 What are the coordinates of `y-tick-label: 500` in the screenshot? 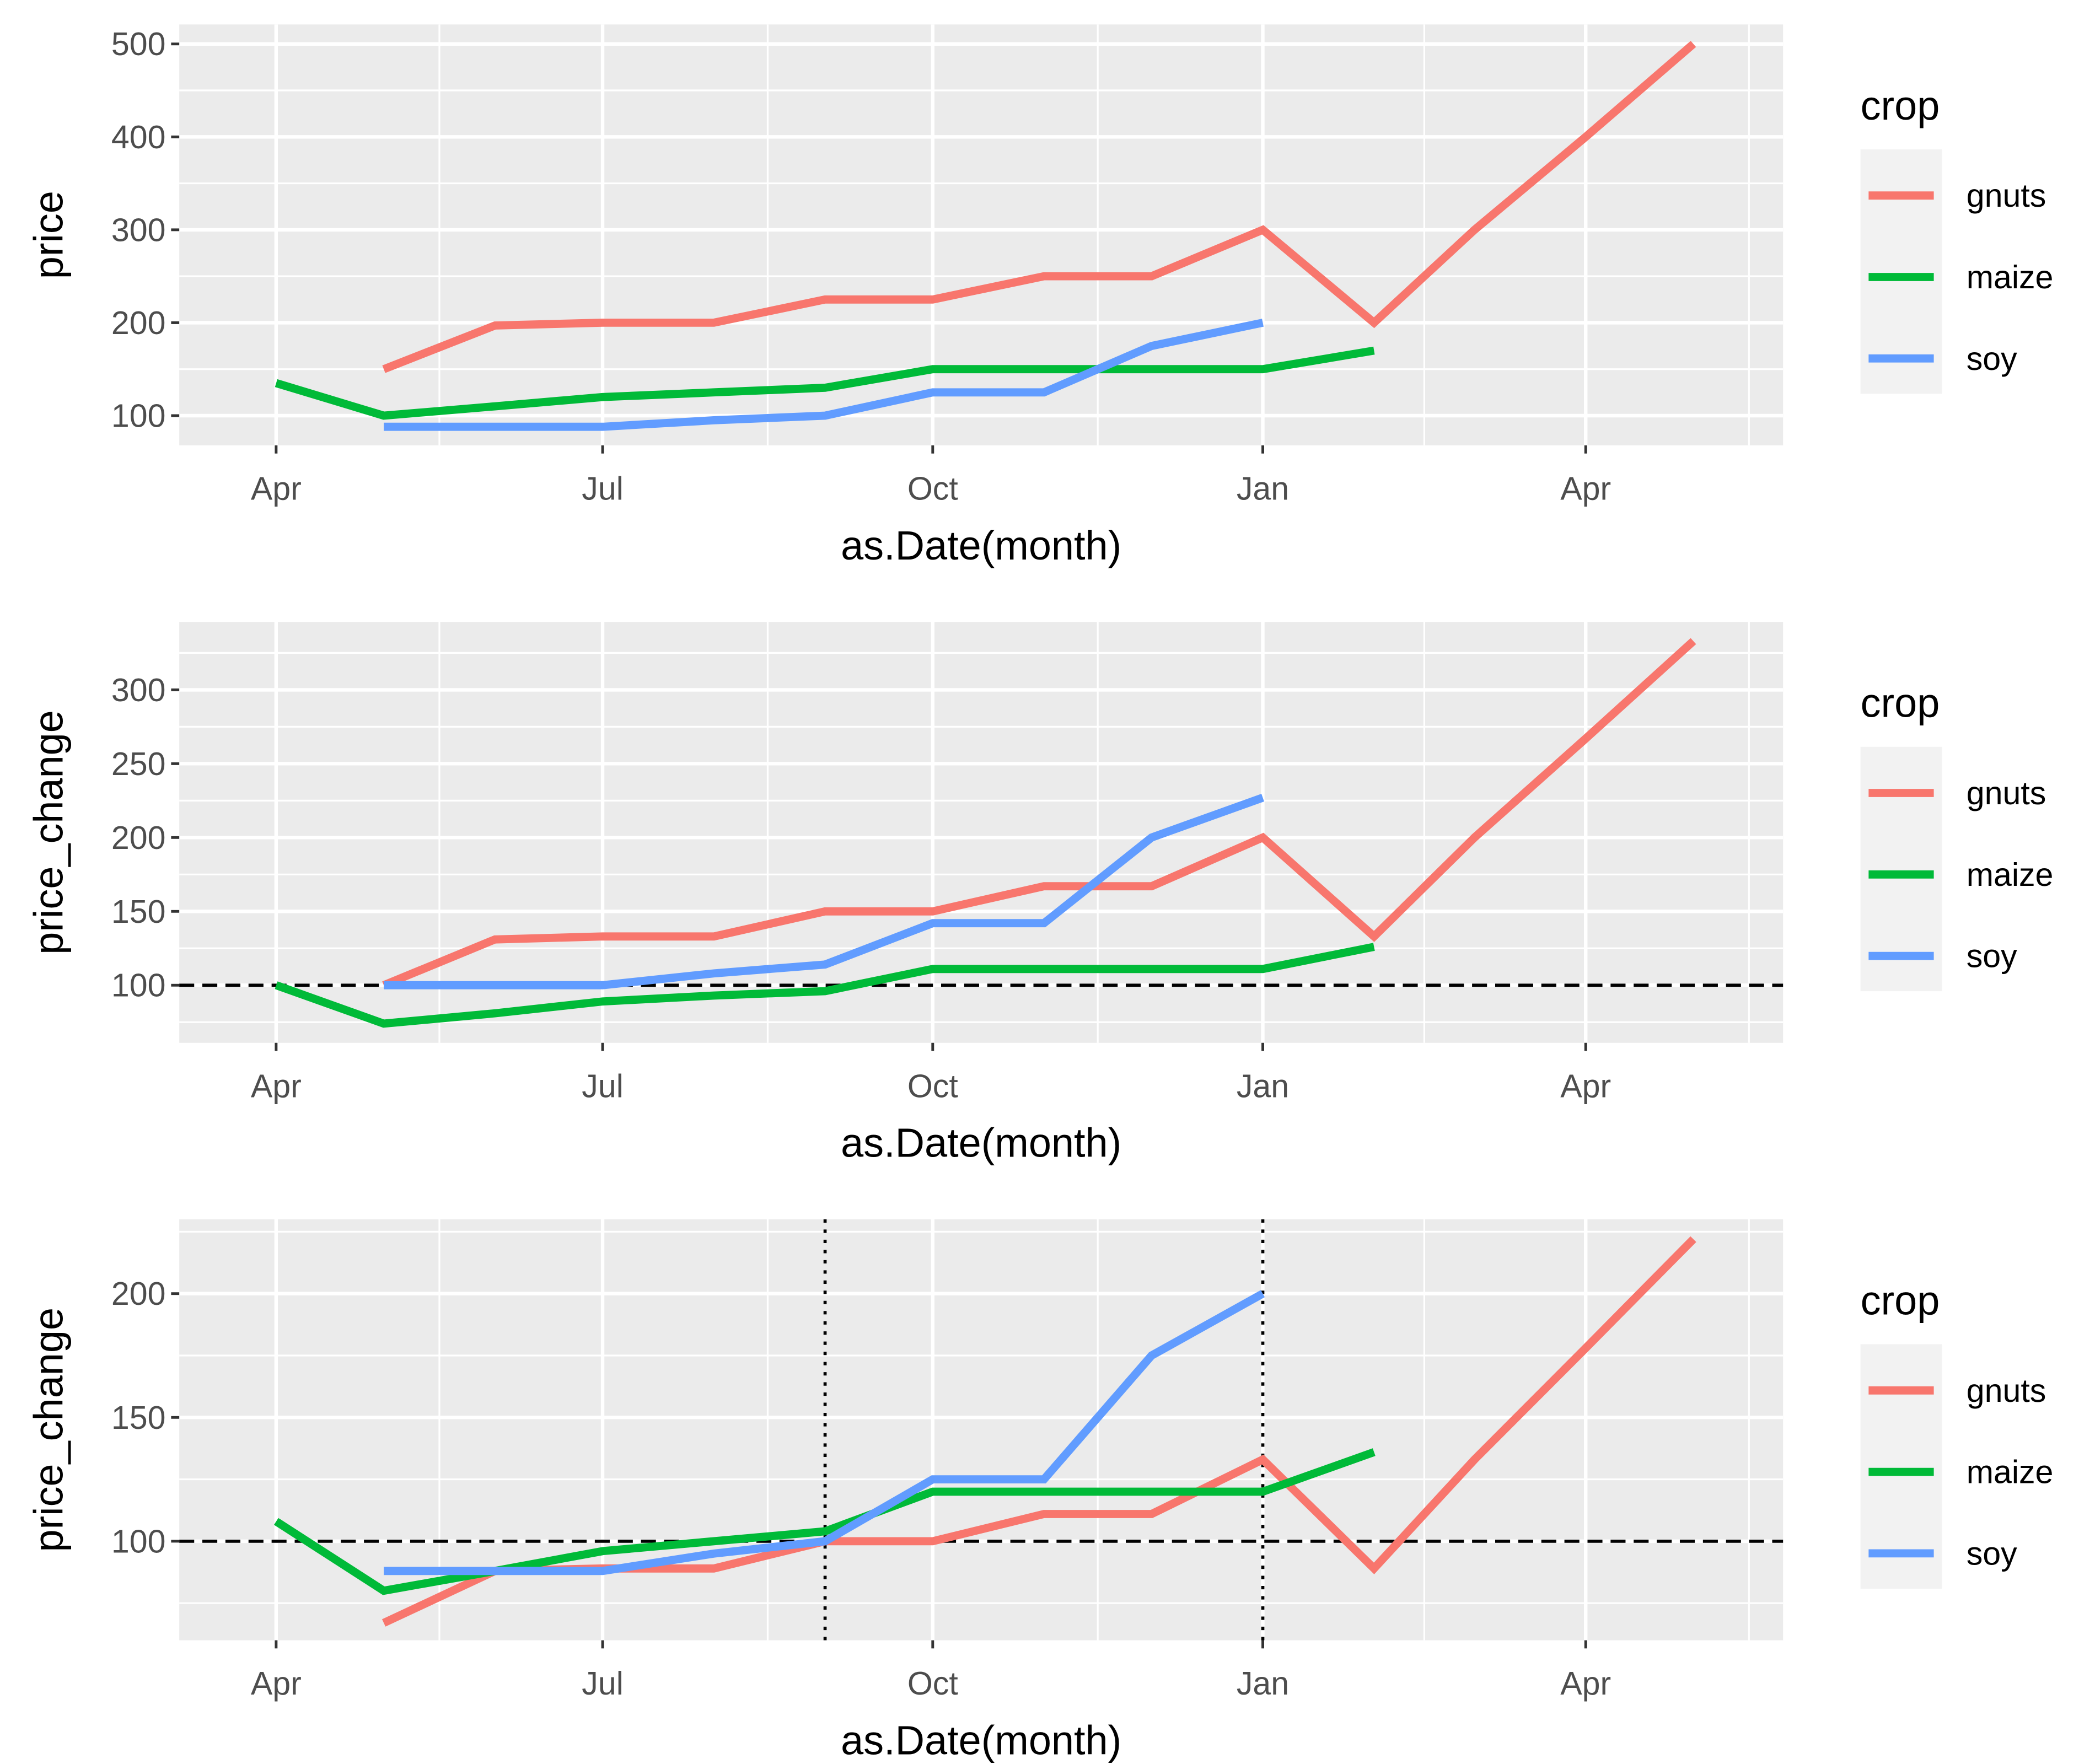 It's located at (138, 44).